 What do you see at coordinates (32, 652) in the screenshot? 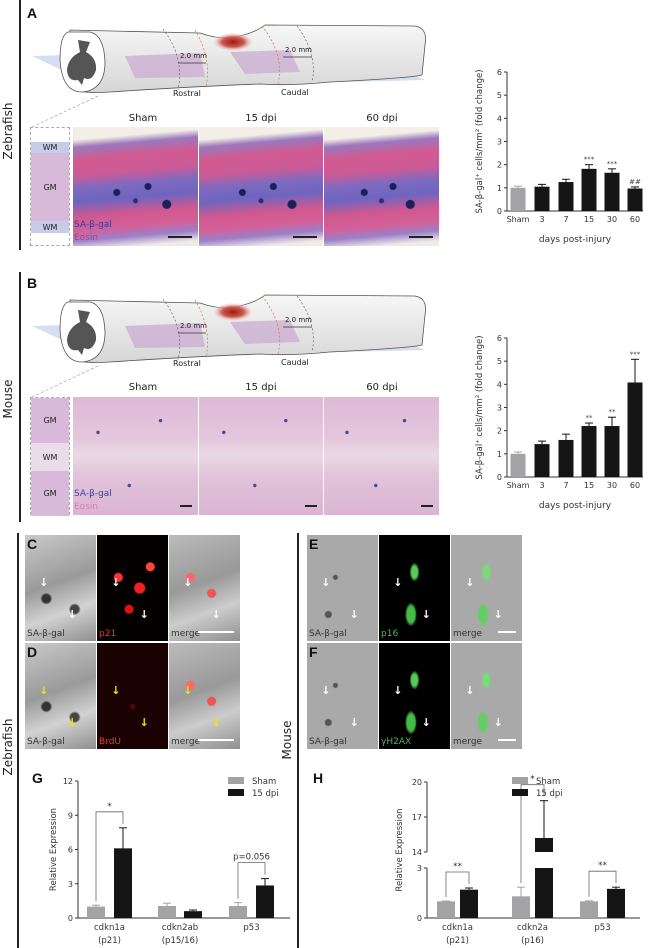
I see `panel-label-d: D` at bounding box center [32, 652].